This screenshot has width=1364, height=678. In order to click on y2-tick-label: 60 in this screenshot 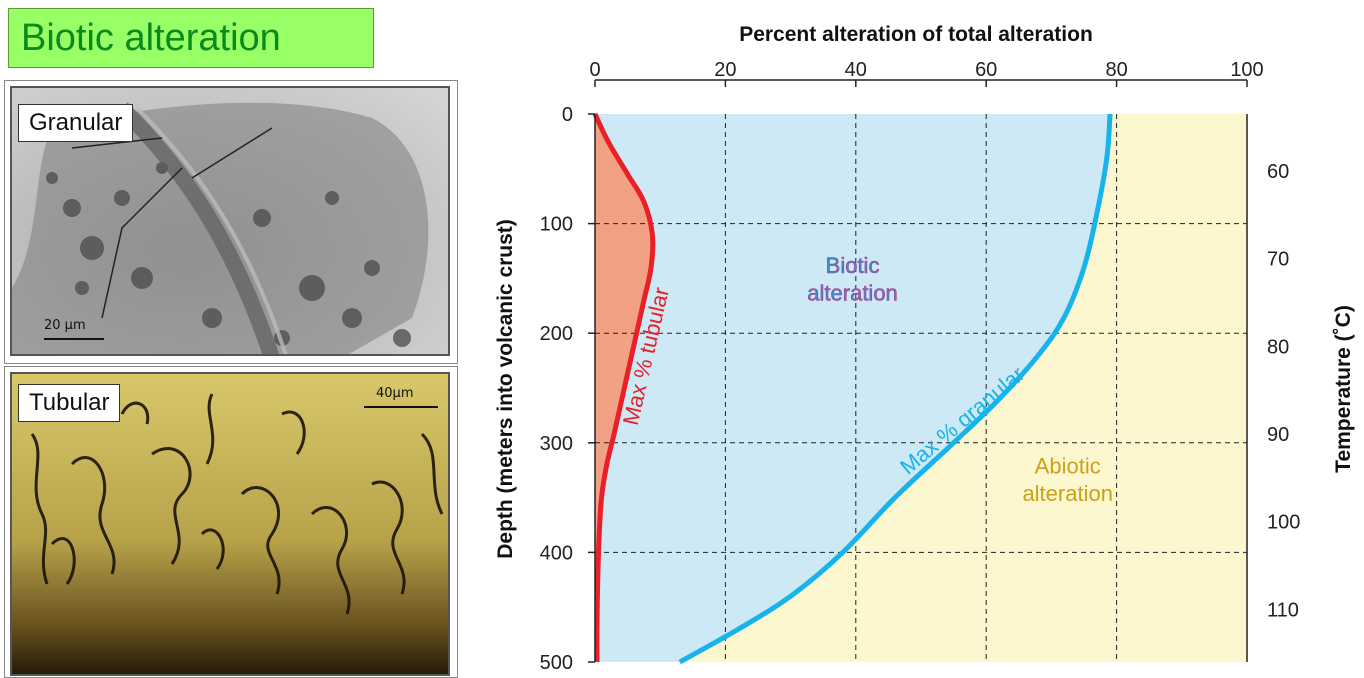, I will do `click(1278, 172)`.